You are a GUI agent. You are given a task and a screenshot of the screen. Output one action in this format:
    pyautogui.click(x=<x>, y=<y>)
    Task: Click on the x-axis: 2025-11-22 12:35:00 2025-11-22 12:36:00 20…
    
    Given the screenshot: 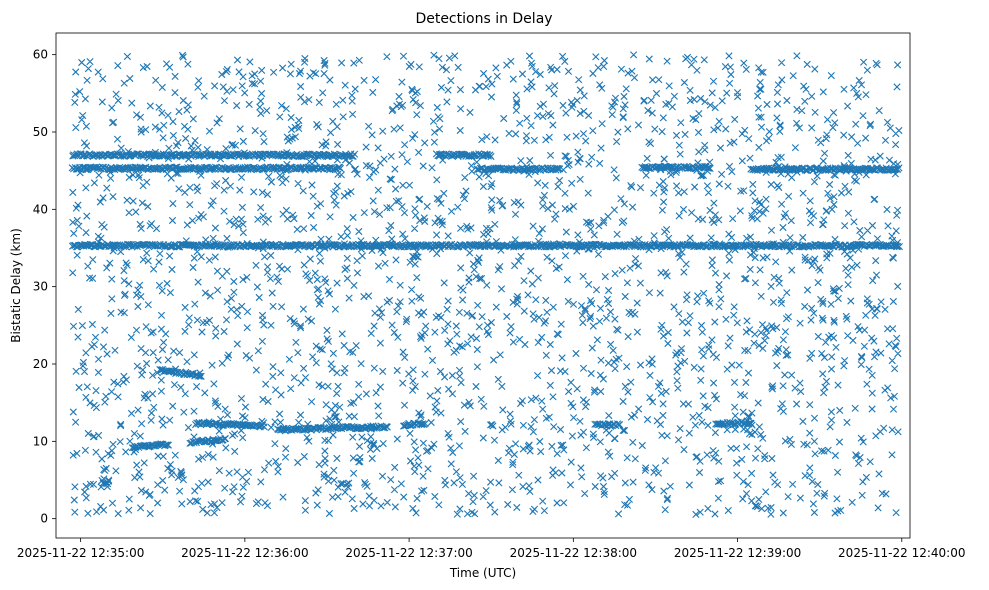 What is the action you would take?
    pyautogui.click(x=491, y=549)
    